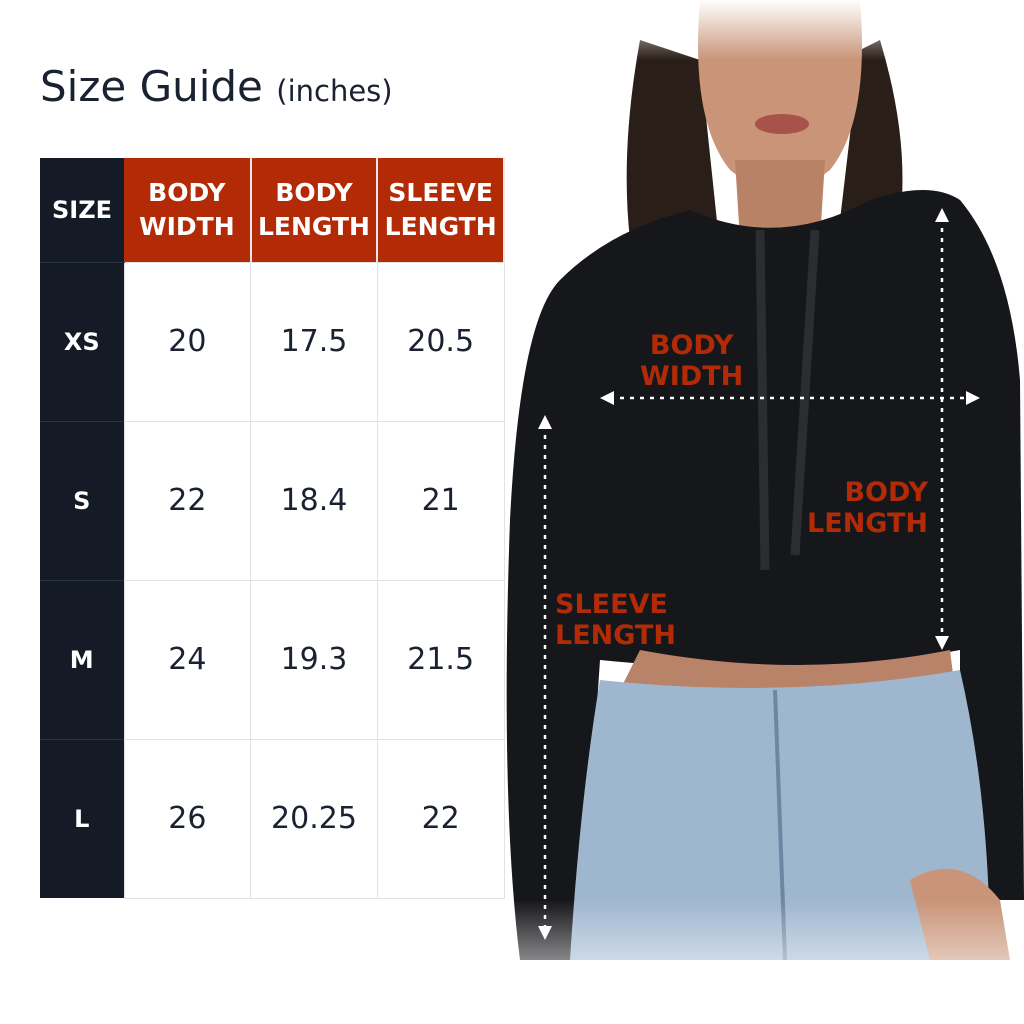 The width and height of the screenshot is (1024, 1024). What do you see at coordinates (82, 341) in the screenshot?
I see `cell-size: XS` at bounding box center [82, 341].